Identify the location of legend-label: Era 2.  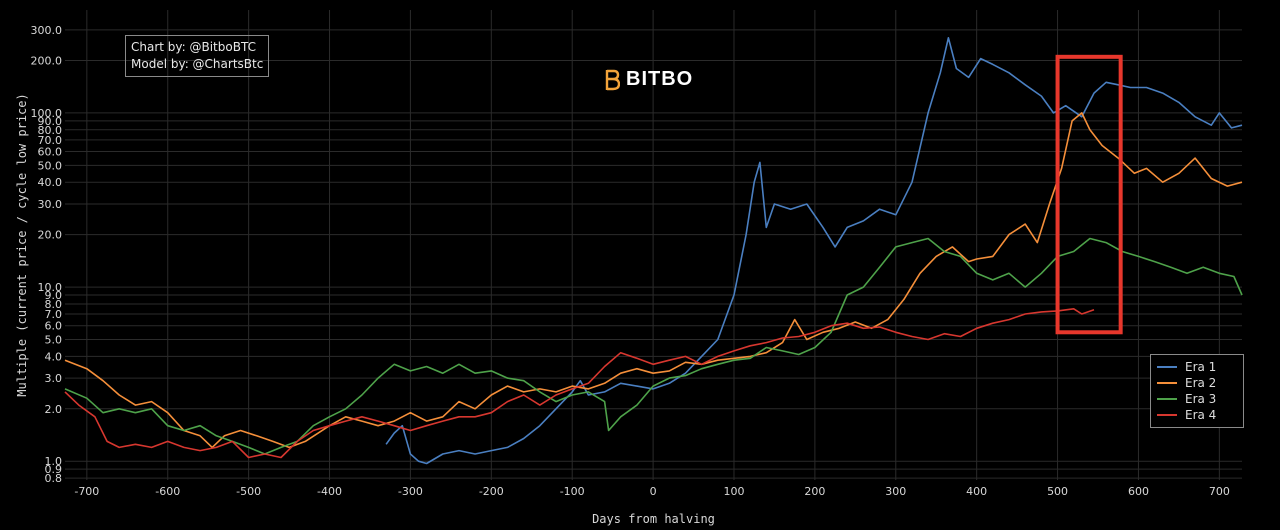
(1201, 383).